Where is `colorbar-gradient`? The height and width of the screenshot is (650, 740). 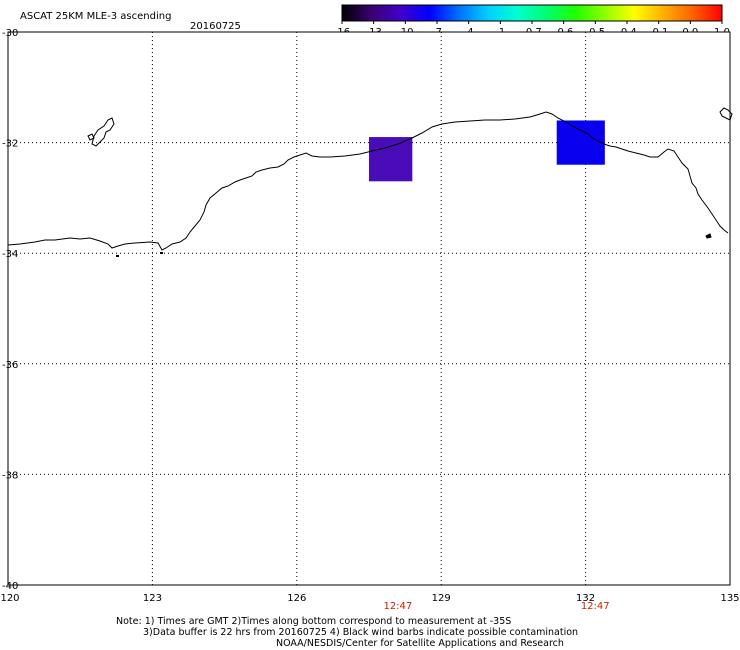
colorbar-gradient is located at coordinates (532, 13).